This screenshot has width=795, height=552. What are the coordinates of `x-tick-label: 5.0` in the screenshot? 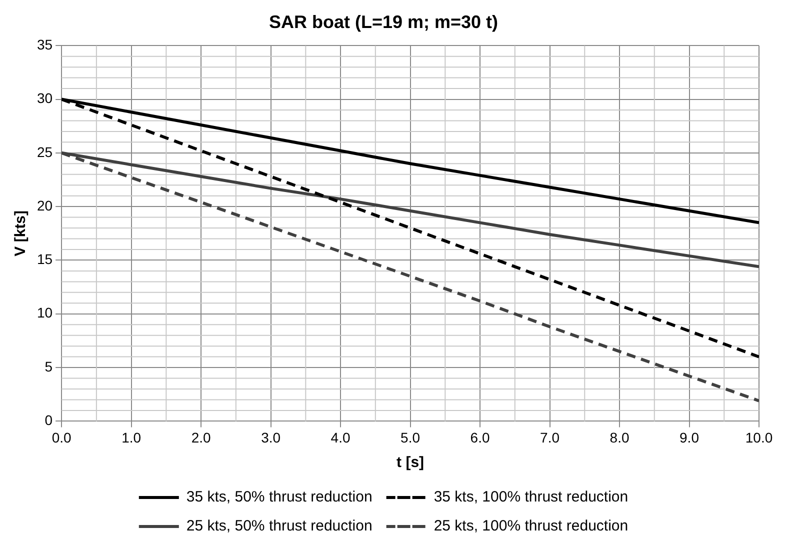 It's located at (410, 437).